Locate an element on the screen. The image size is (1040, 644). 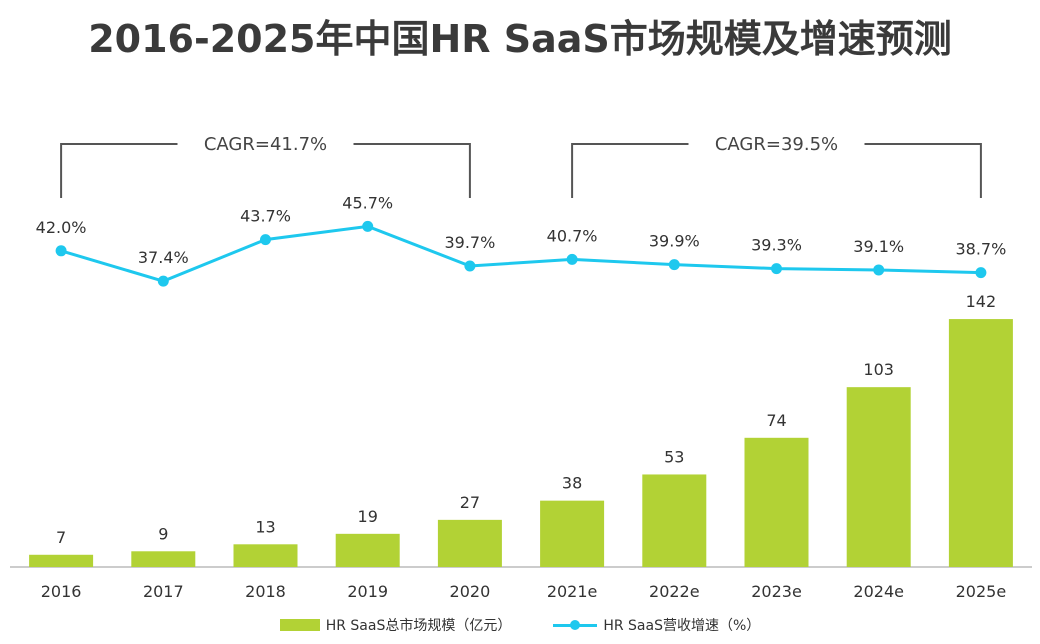
growth-point-2016 is located at coordinates (61, 251).